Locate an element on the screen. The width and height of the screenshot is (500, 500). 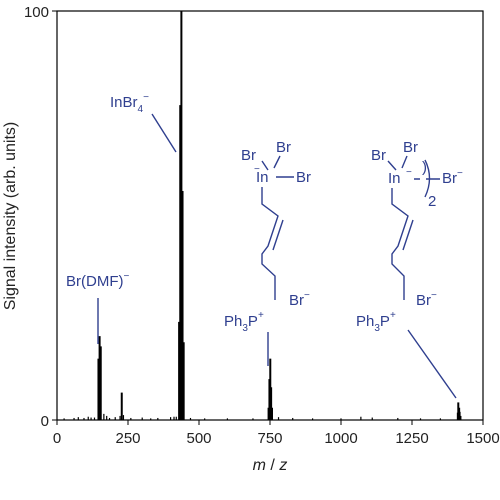
structure-1: Br − Br In Br Ph3P+ Br− is located at coordinates (267, 252).